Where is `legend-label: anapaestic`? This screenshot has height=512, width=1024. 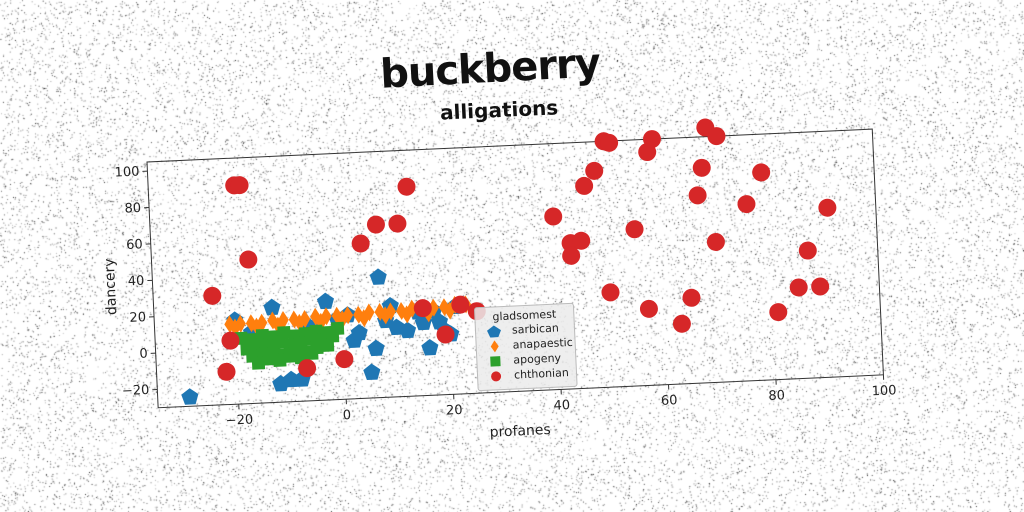 legend-label: anapaestic is located at coordinates (543, 343).